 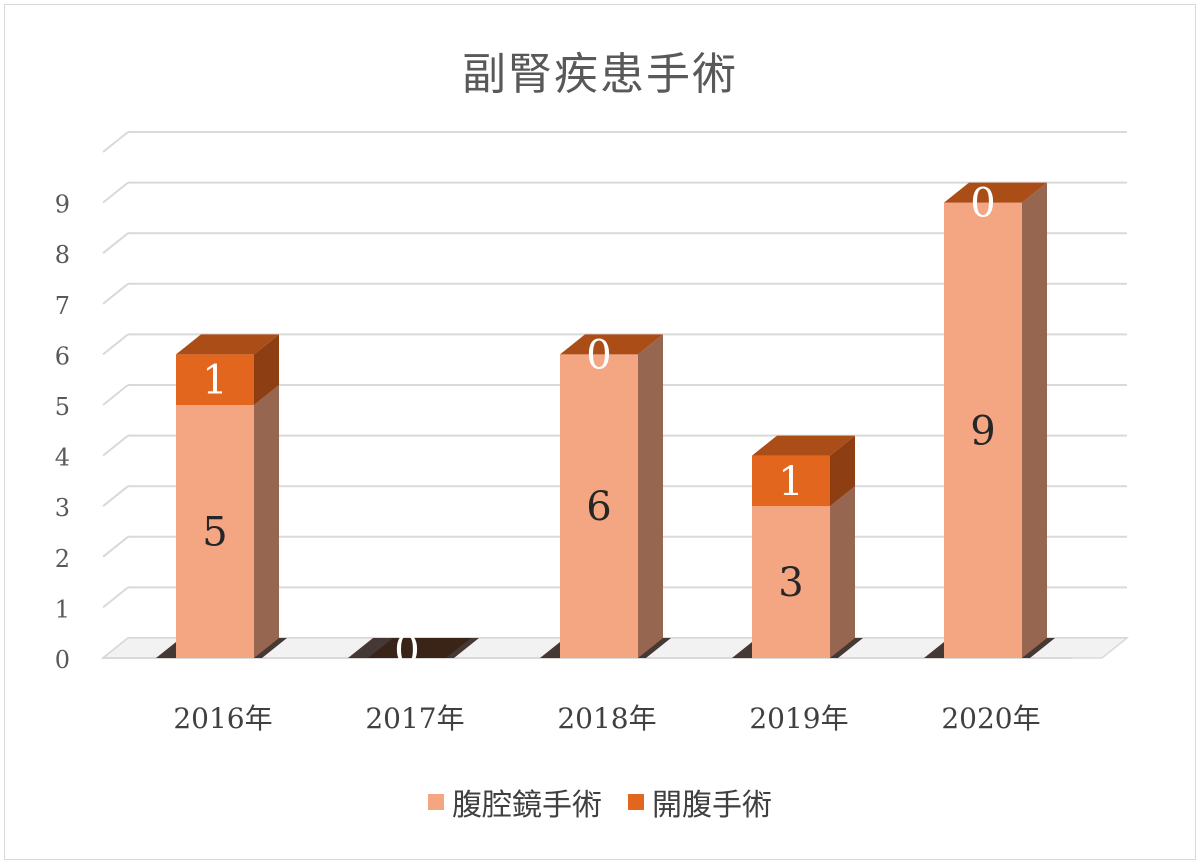 I want to click on legend-swatch-laparoscopic, so click(x=436, y=802).